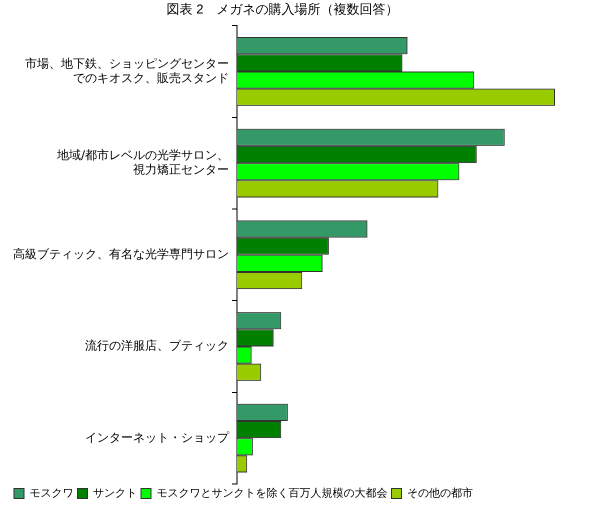 The image size is (605, 514). Describe the element at coordinates (121, 253) in the screenshot. I see `y-tick-label: 高級ブティック、有名な光学専門サロン` at that location.